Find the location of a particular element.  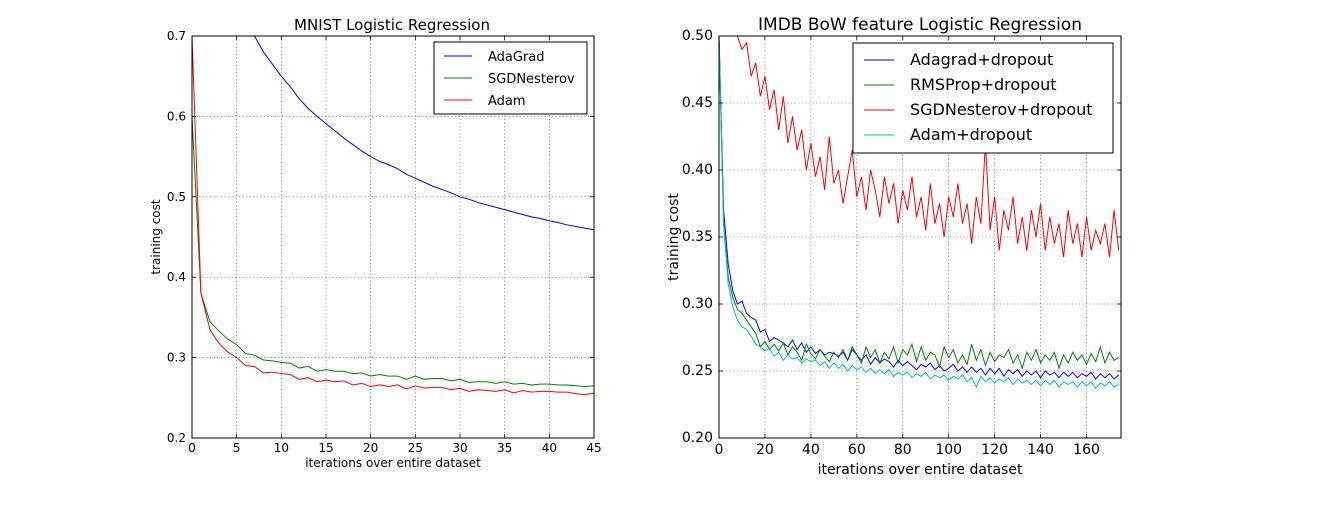

imdb-x-tick-label: 100 is located at coordinates (948, 450).